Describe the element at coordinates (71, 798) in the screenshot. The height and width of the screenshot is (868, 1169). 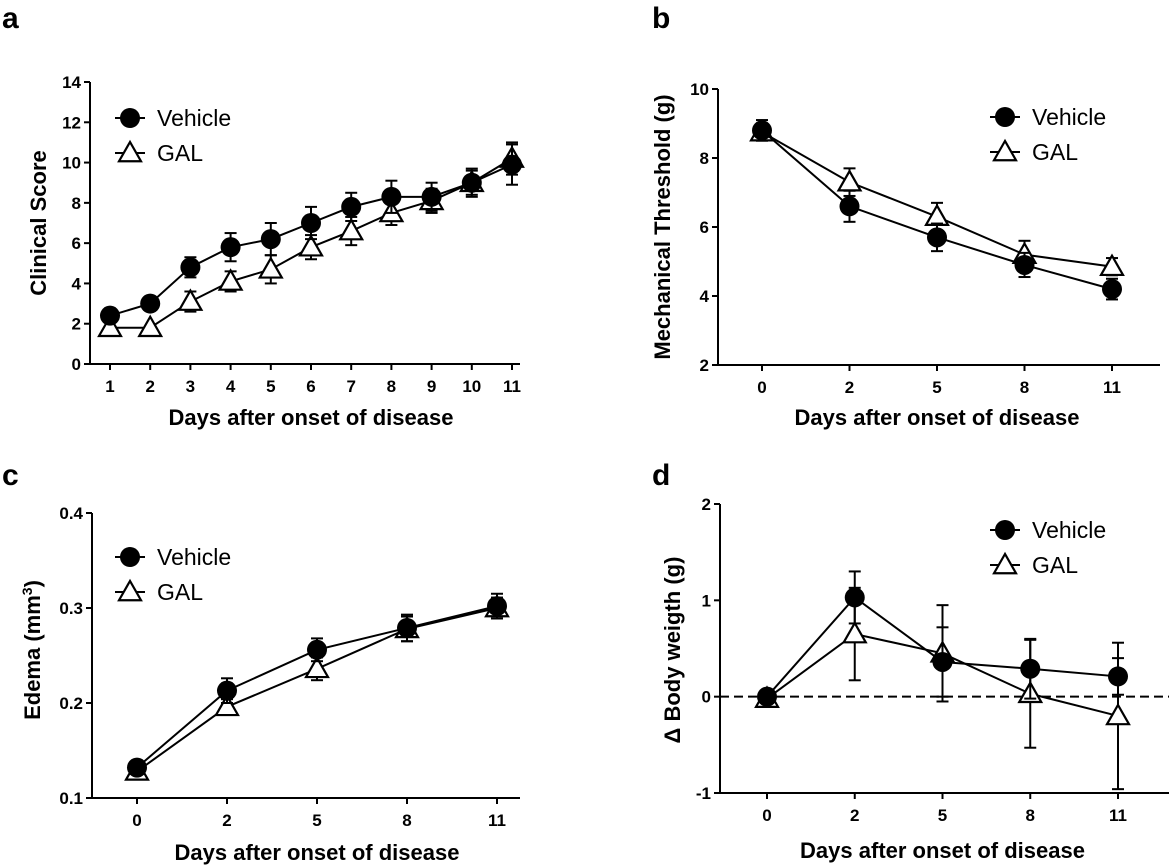
I see `y-tick-label: 0.1` at that location.